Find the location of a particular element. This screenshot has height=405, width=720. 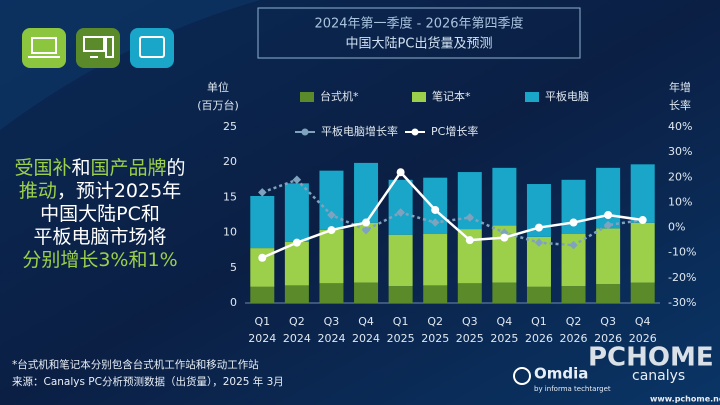

x-tick-label: Q1 is located at coordinates (539, 321).